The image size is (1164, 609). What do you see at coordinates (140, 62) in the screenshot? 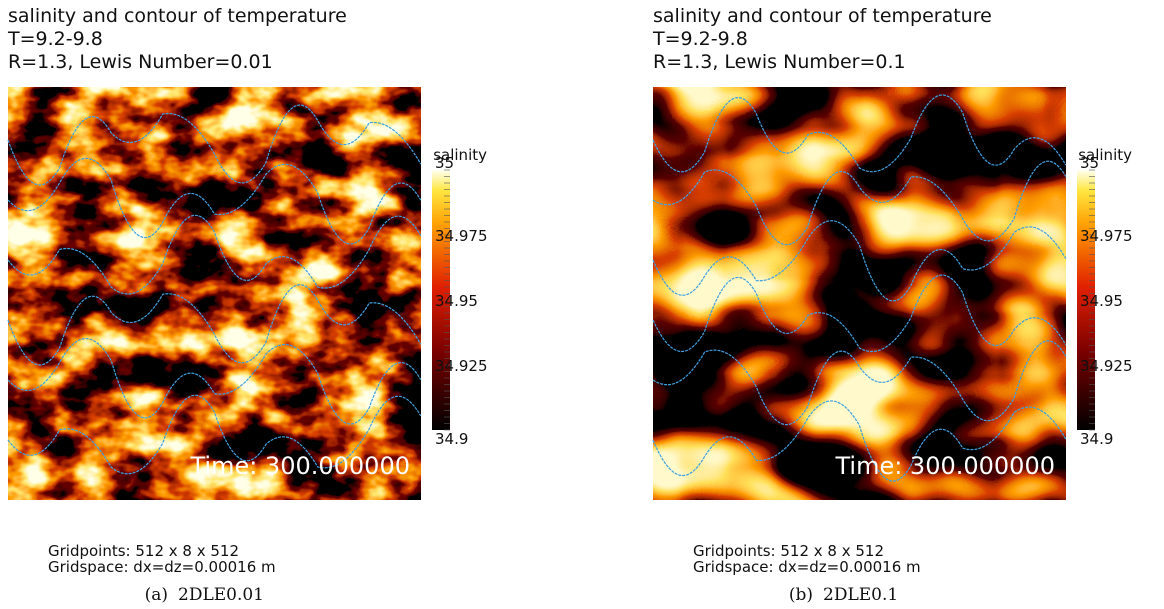
I see `panel-title: R=1.3, Lewis Number=0.01` at bounding box center [140, 62].